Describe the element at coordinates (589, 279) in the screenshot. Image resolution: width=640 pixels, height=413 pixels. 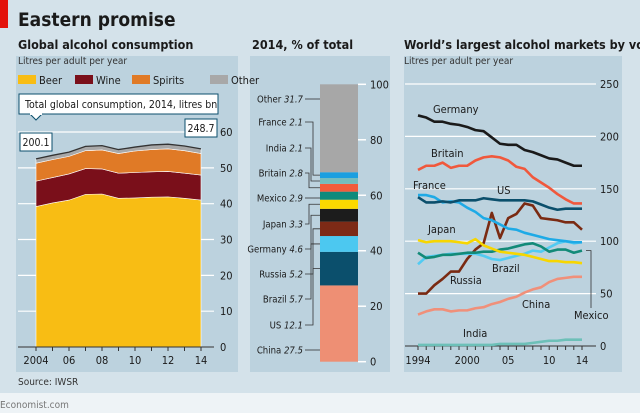
I see `mexico-leader-line` at that location.